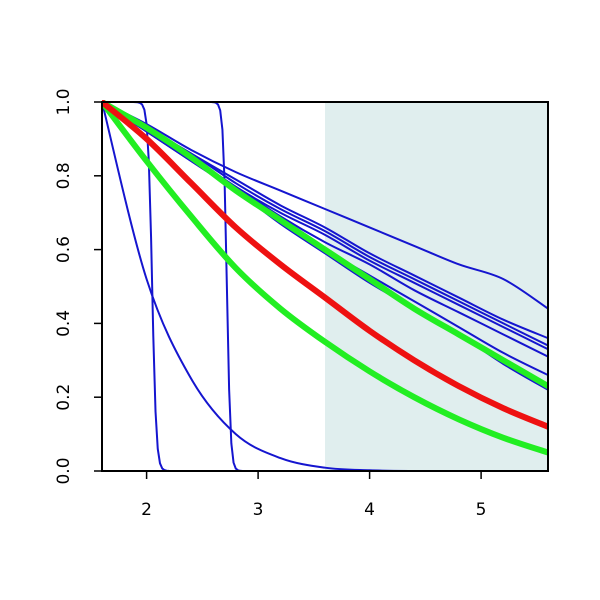 The height and width of the screenshot is (600, 600). I want to click on y-tick-label-0.8: 0.8, so click(64, 175).